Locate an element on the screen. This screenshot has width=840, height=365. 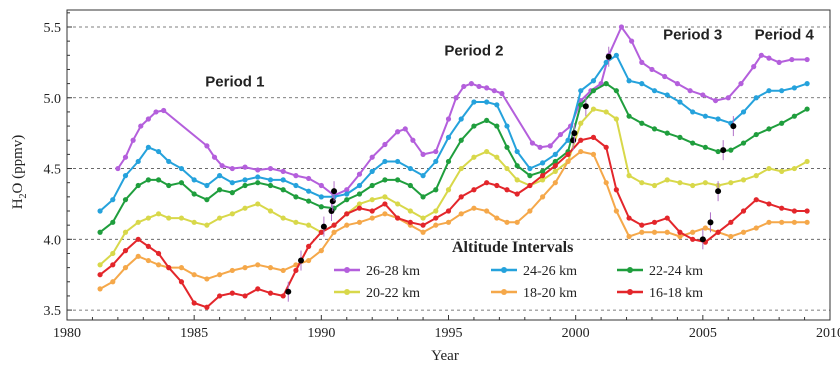
legend-item: 18-20 km is located at coordinates (534, 293).